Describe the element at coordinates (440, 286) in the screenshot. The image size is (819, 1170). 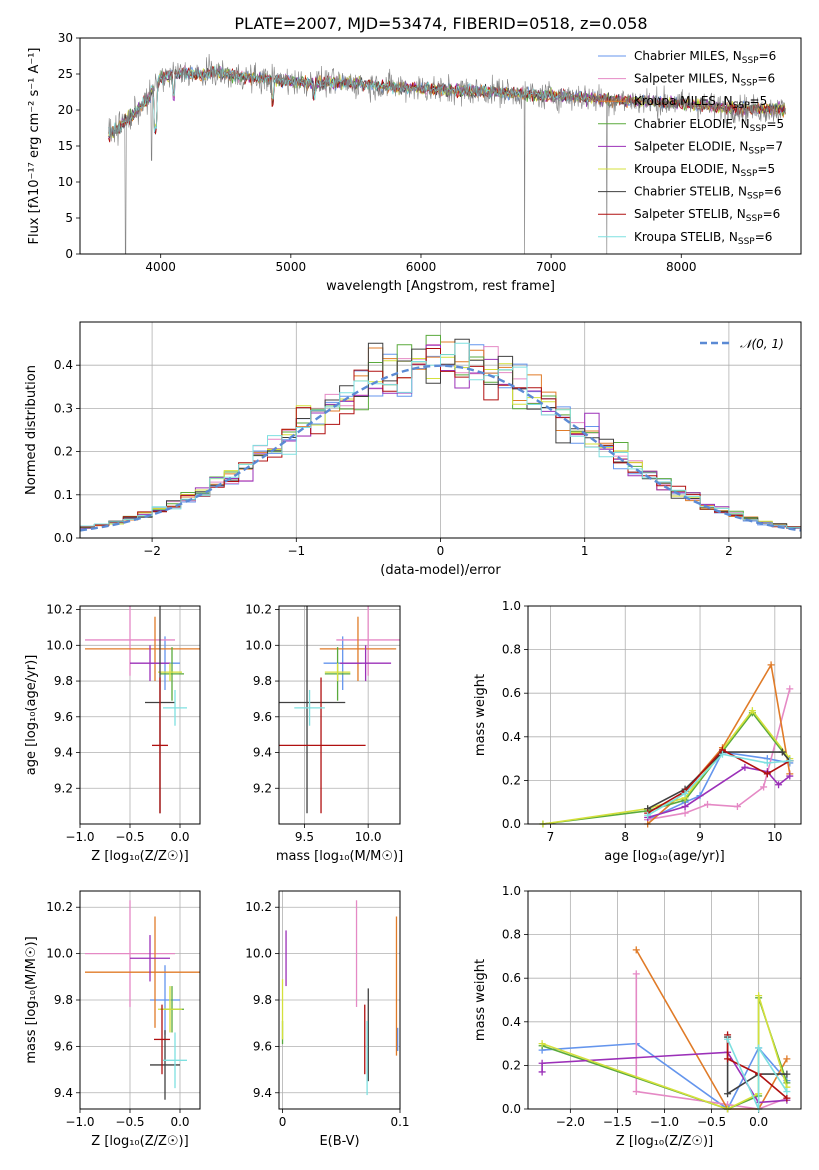
I see `x-axis-label: wavelength [Angstrom, rest frame]` at that location.